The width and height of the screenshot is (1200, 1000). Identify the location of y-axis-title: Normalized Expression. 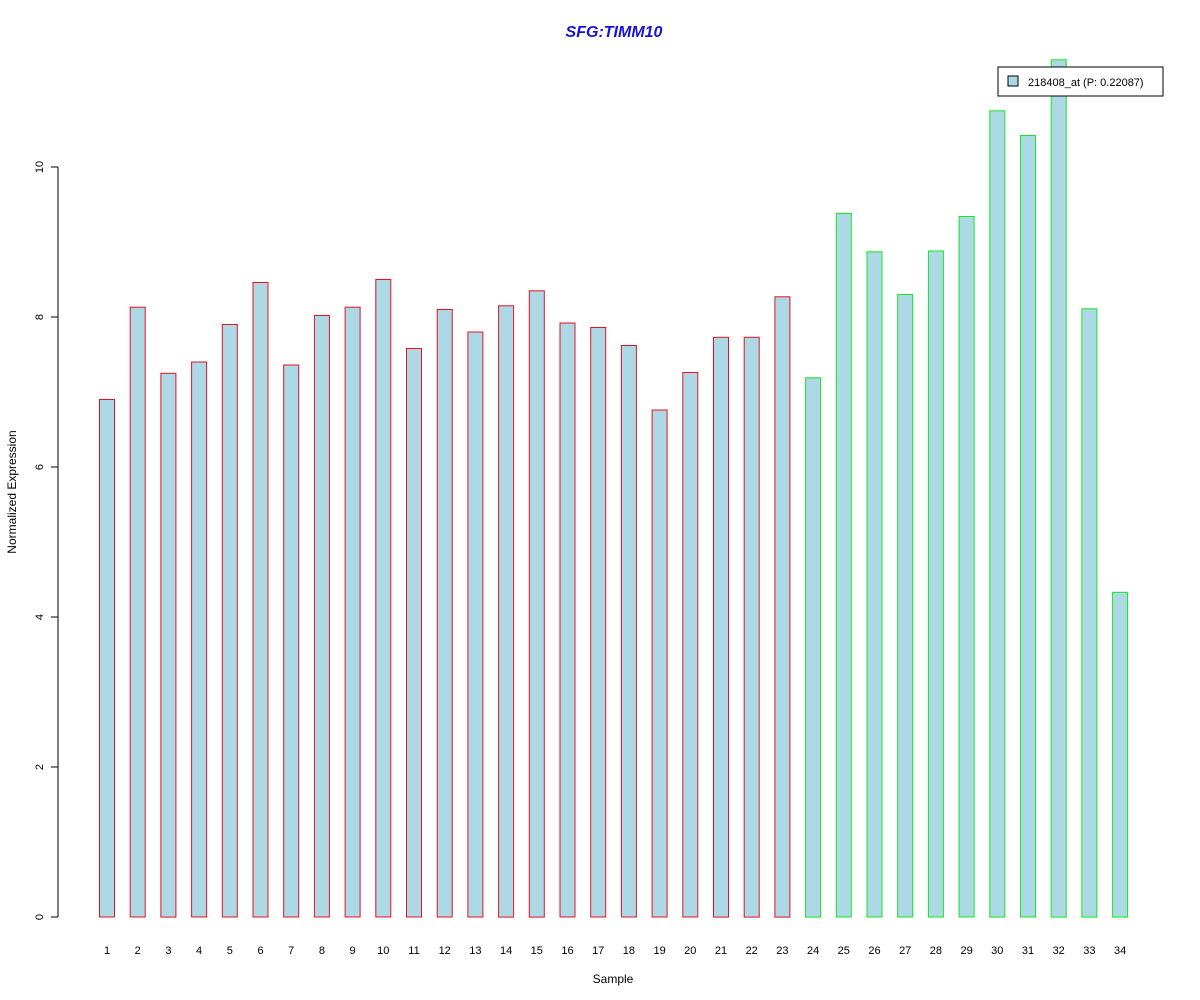
(12, 491).